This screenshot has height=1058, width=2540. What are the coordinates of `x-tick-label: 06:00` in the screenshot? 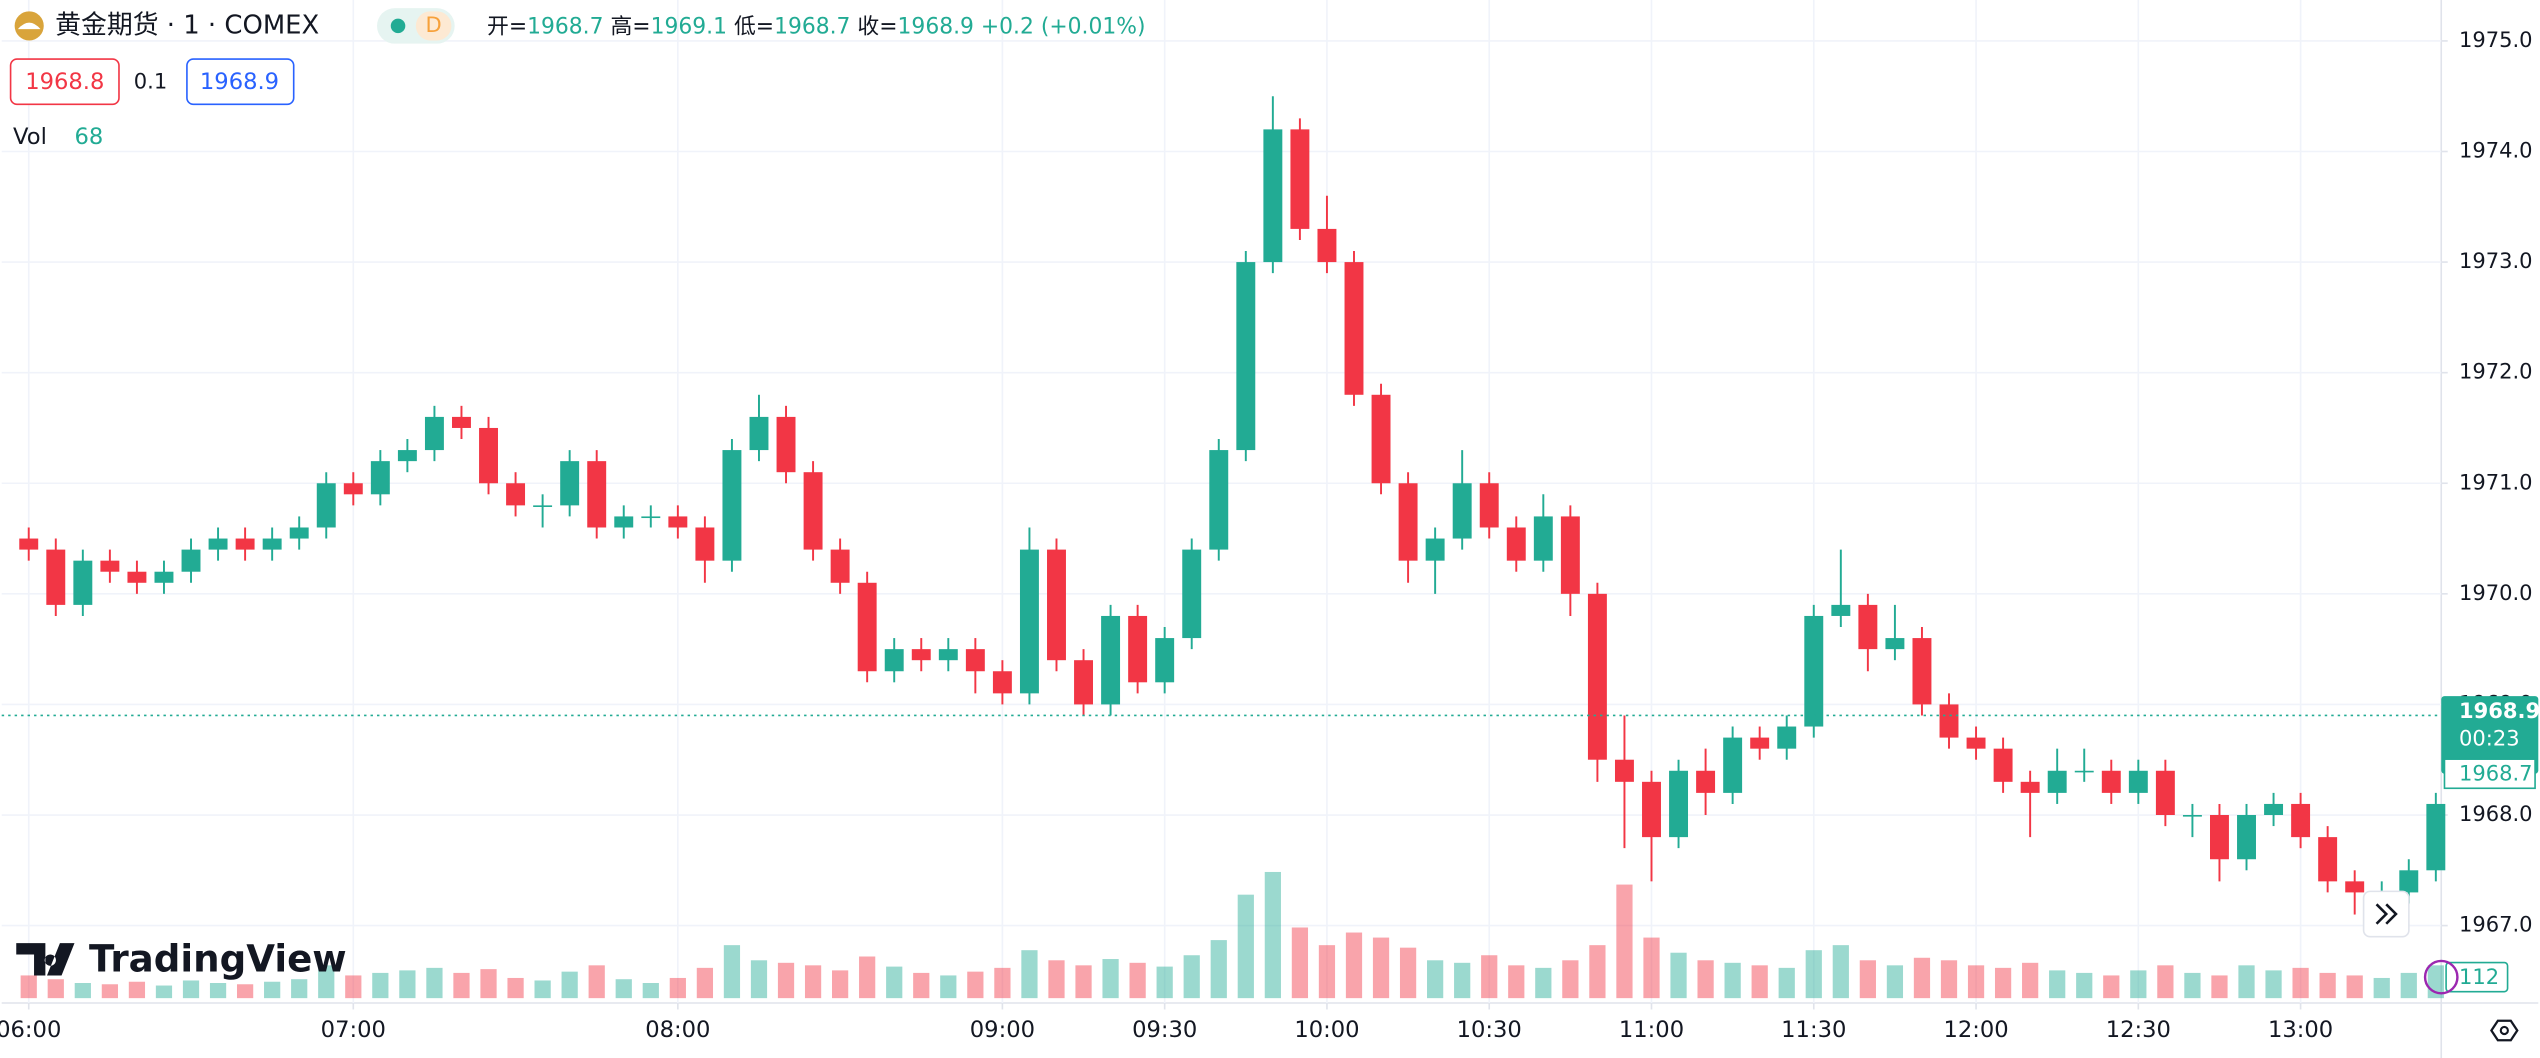 It's located at (30, 1030).